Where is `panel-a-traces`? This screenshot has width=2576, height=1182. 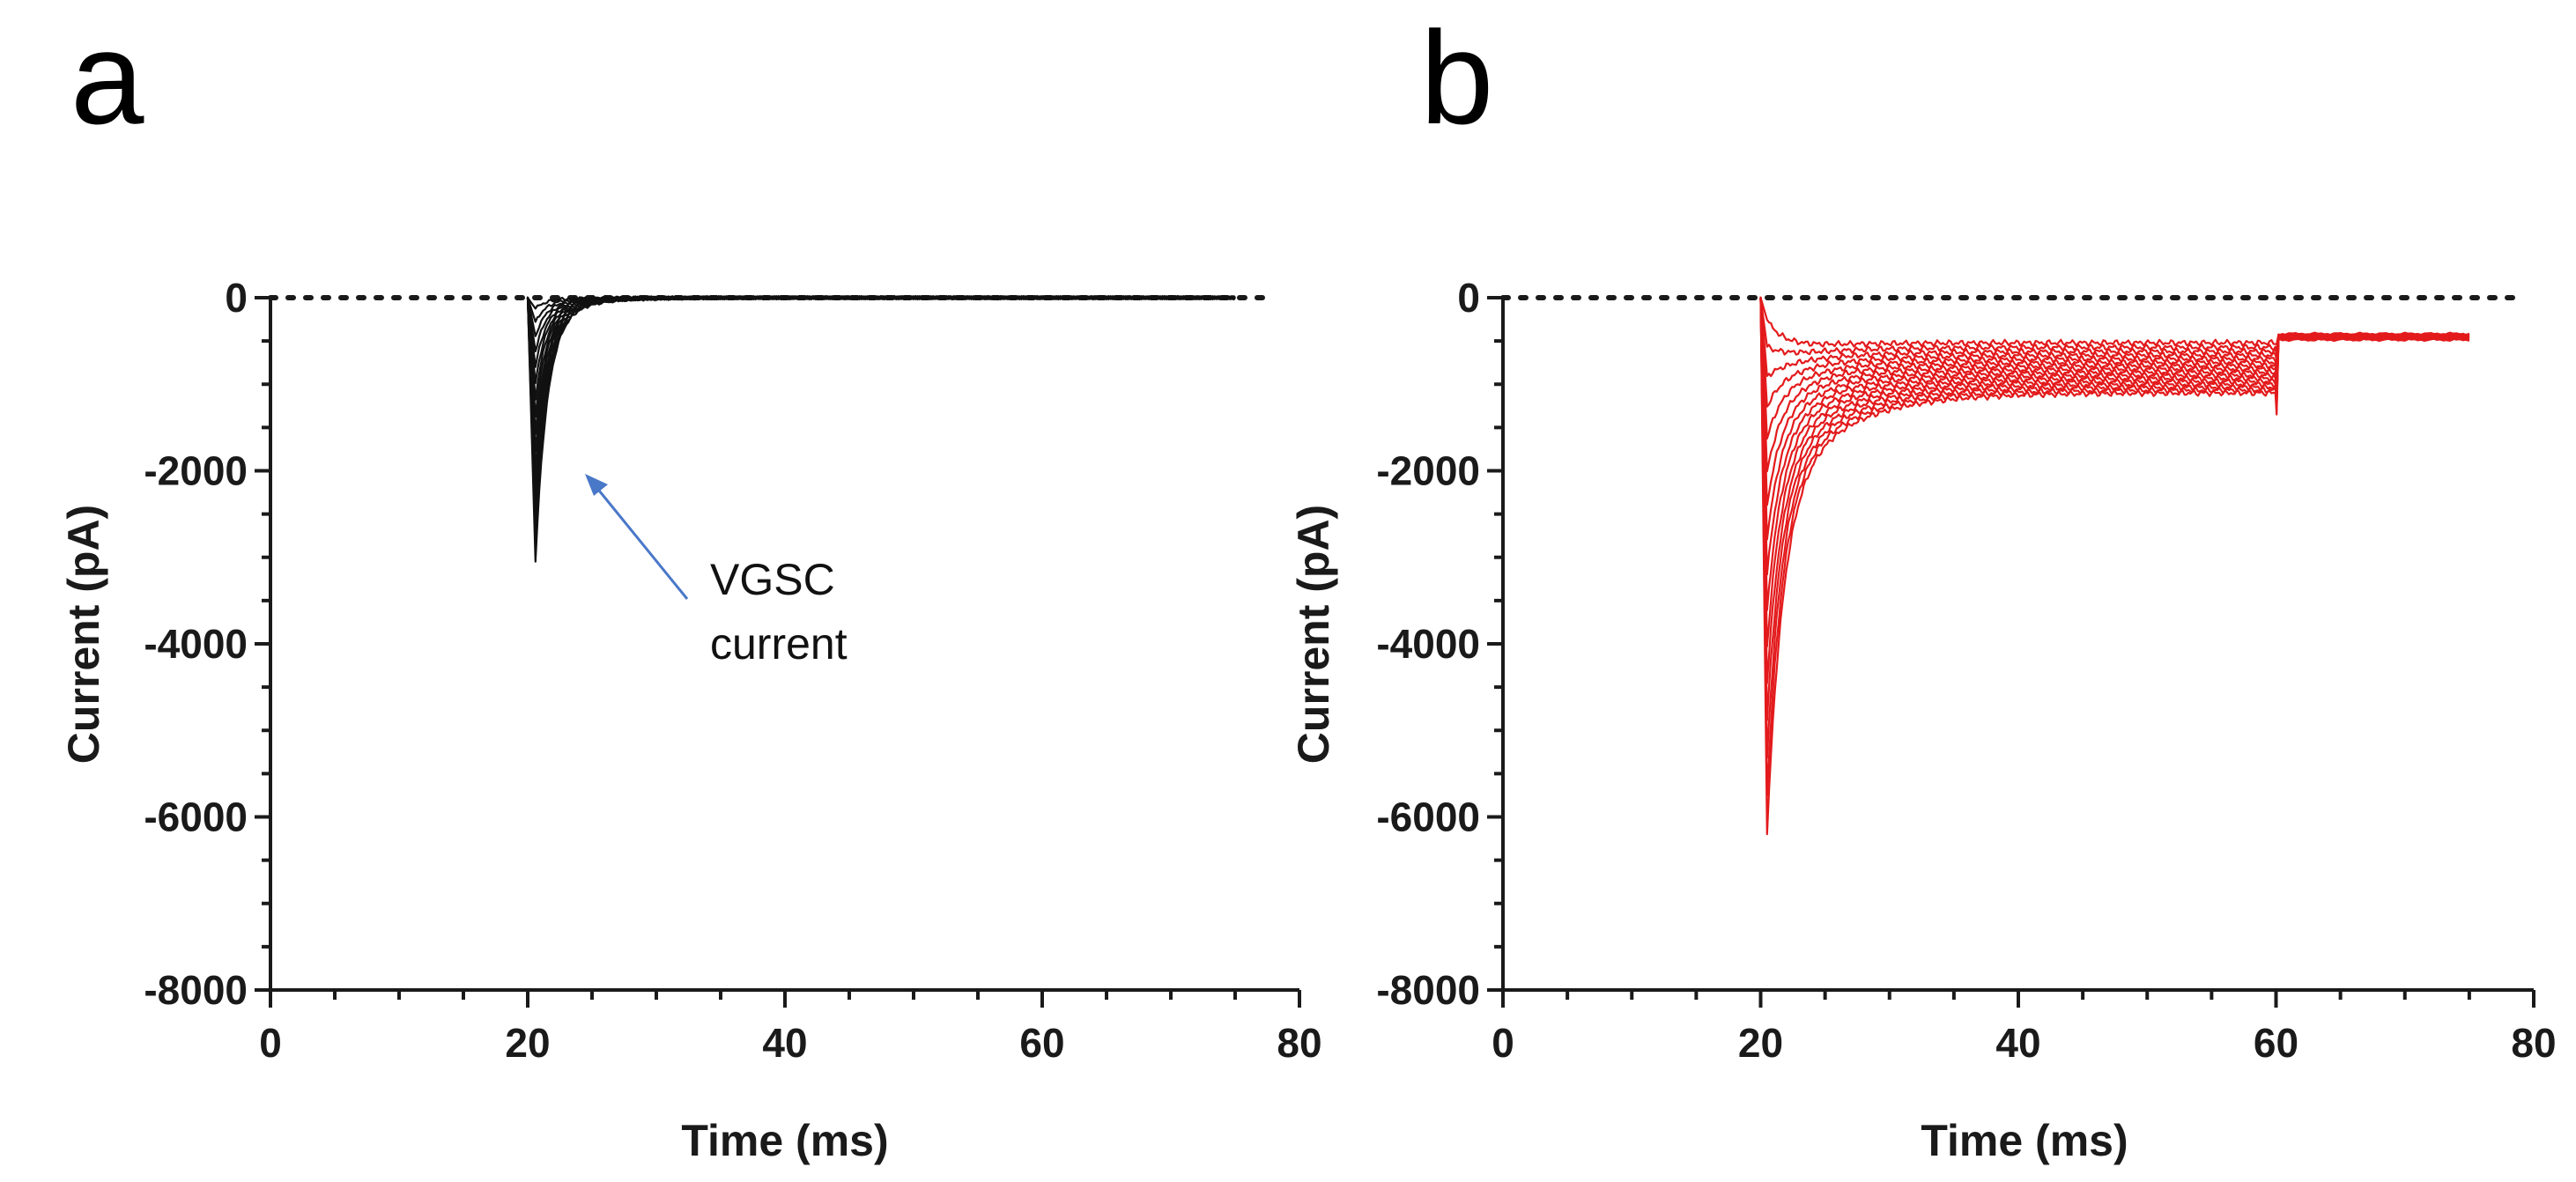 panel-a-traces is located at coordinates (881, 429).